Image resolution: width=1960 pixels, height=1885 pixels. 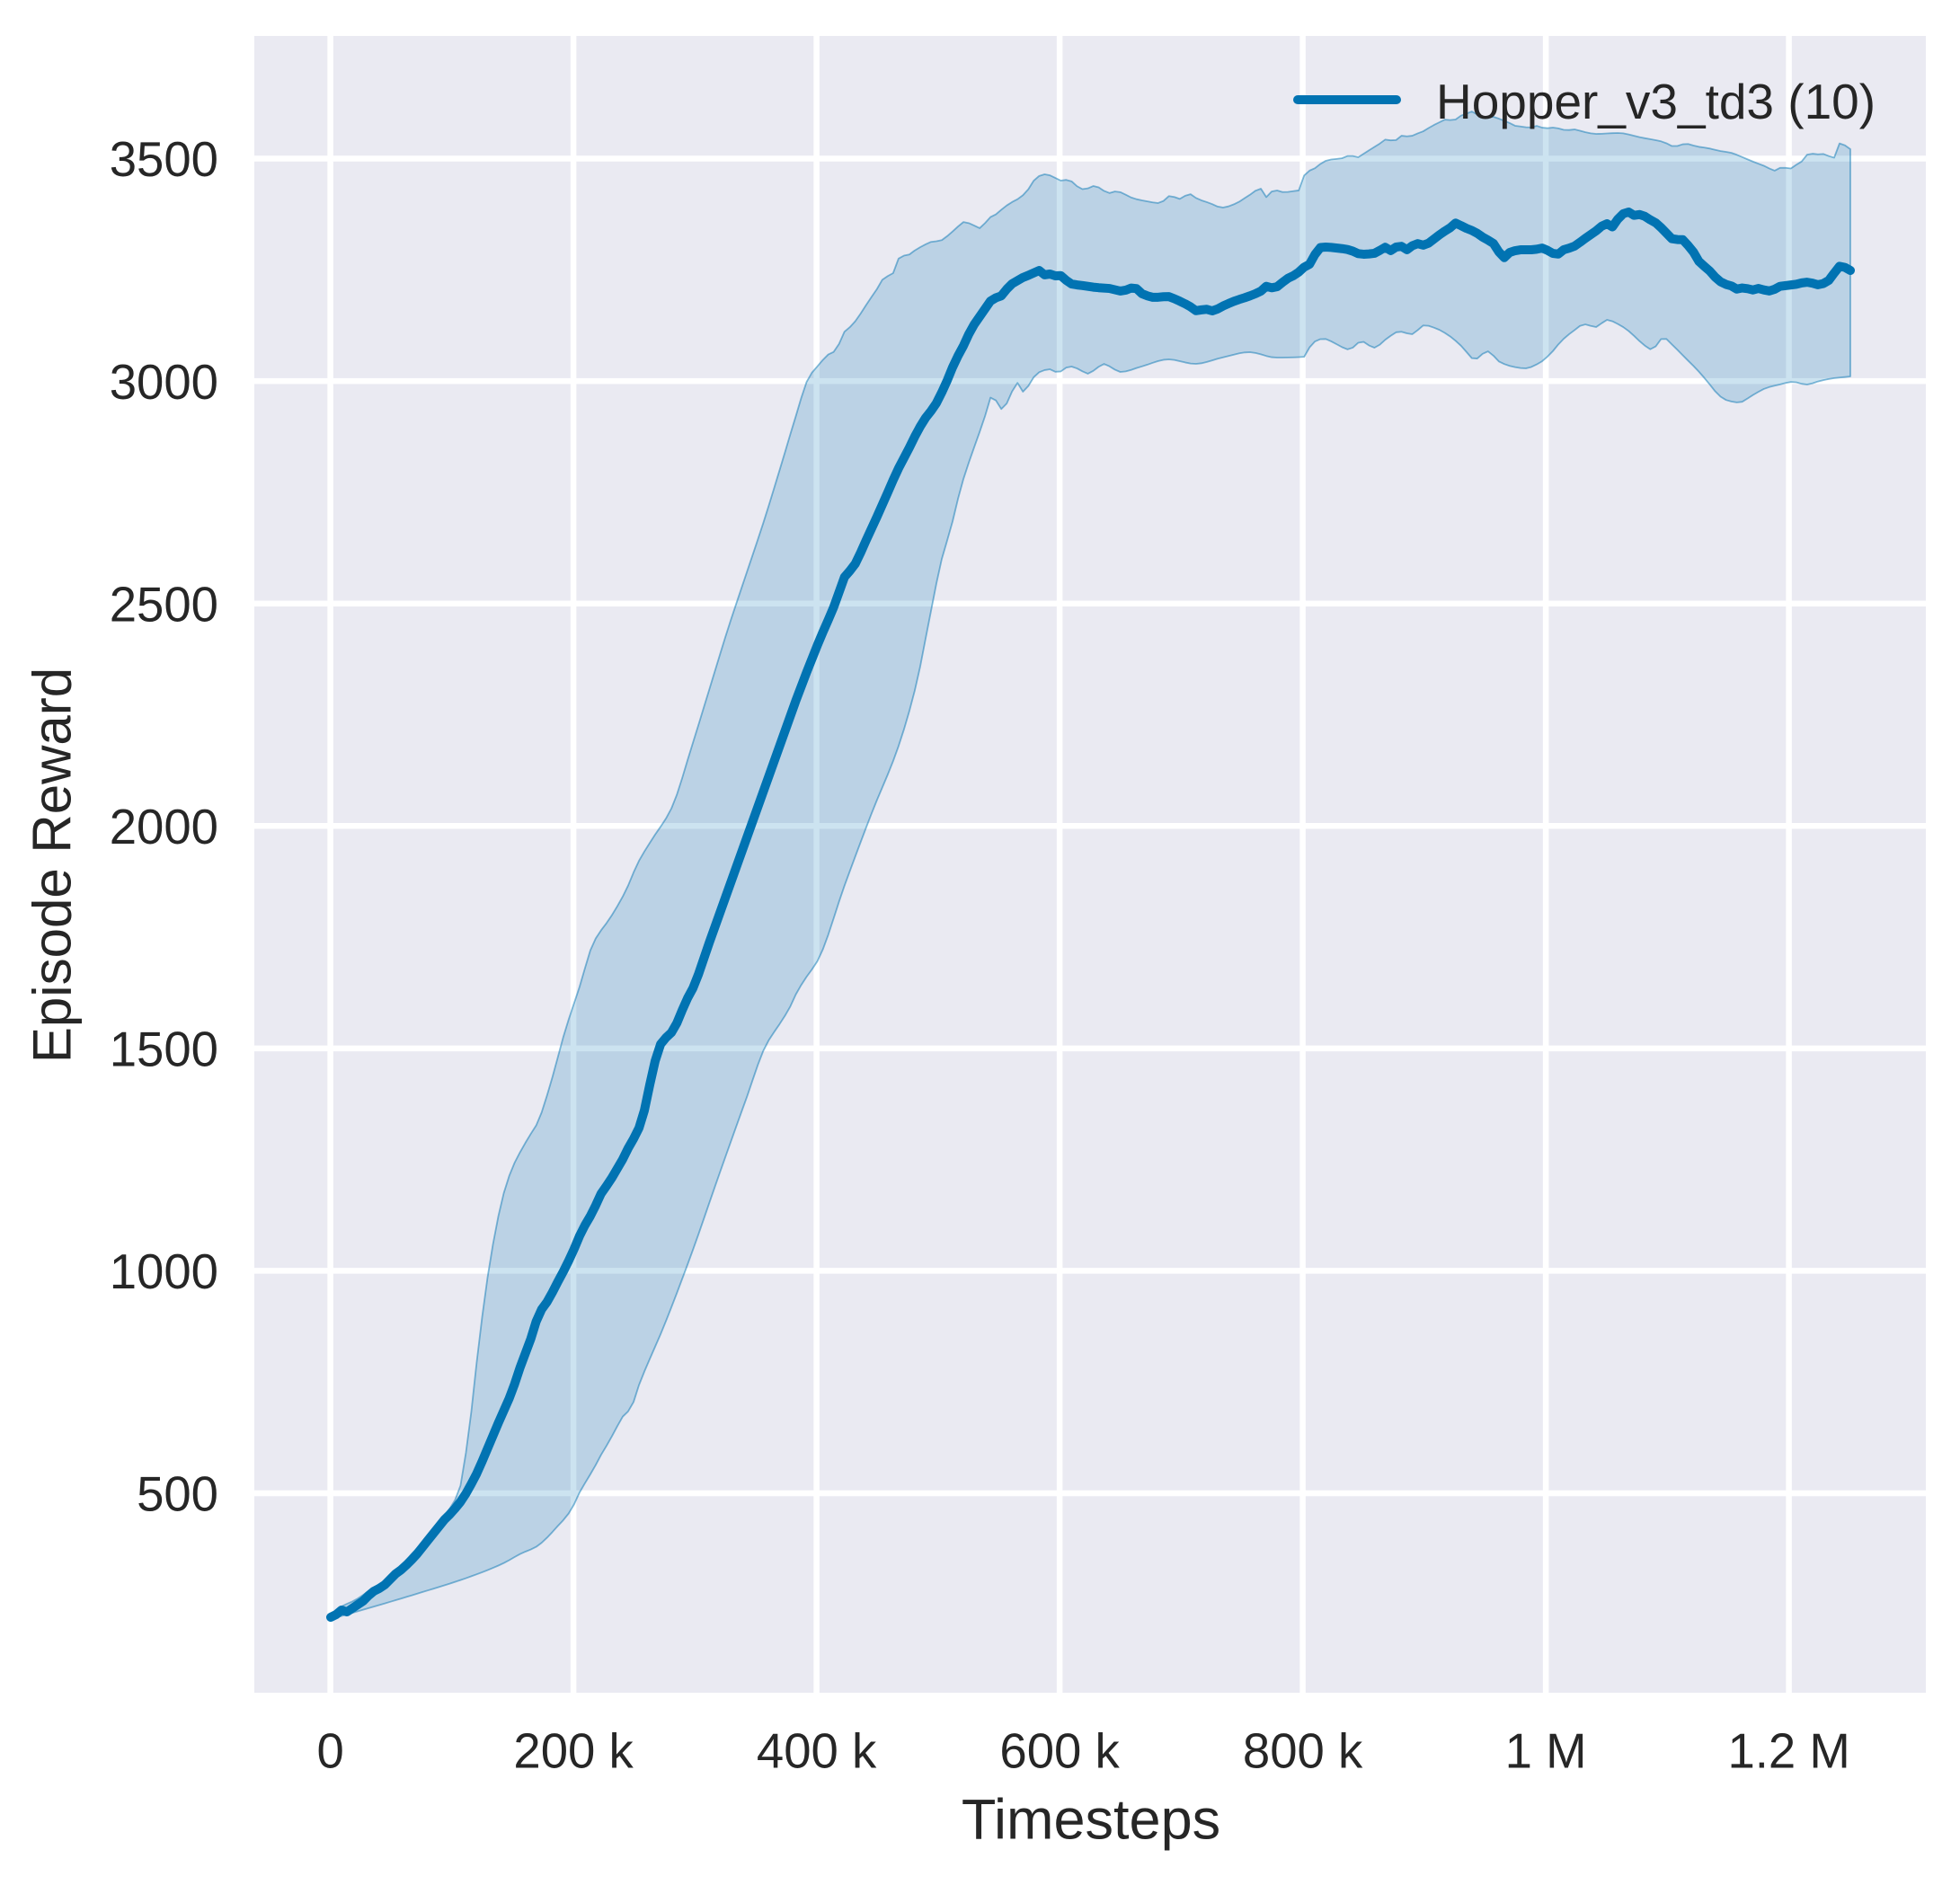 What do you see at coordinates (1546, 1750) in the screenshot?
I see `svg-text: 1 M` at bounding box center [1546, 1750].